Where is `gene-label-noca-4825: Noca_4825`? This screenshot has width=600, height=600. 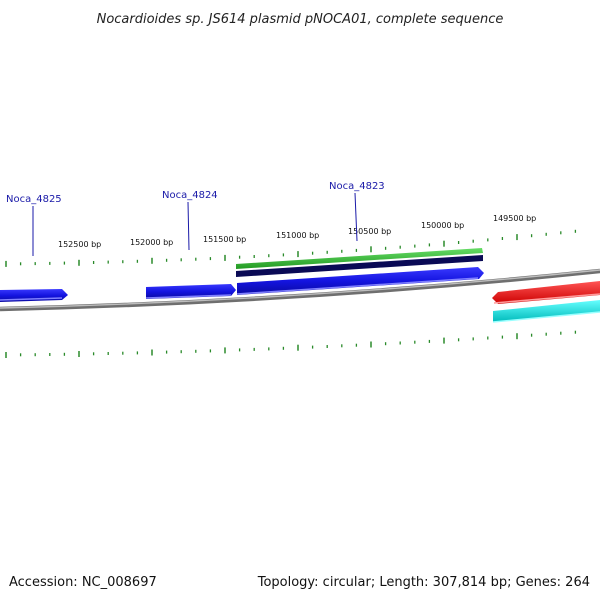
gene-label-noca-4825: Noca_4825 is located at coordinates (34, 225).